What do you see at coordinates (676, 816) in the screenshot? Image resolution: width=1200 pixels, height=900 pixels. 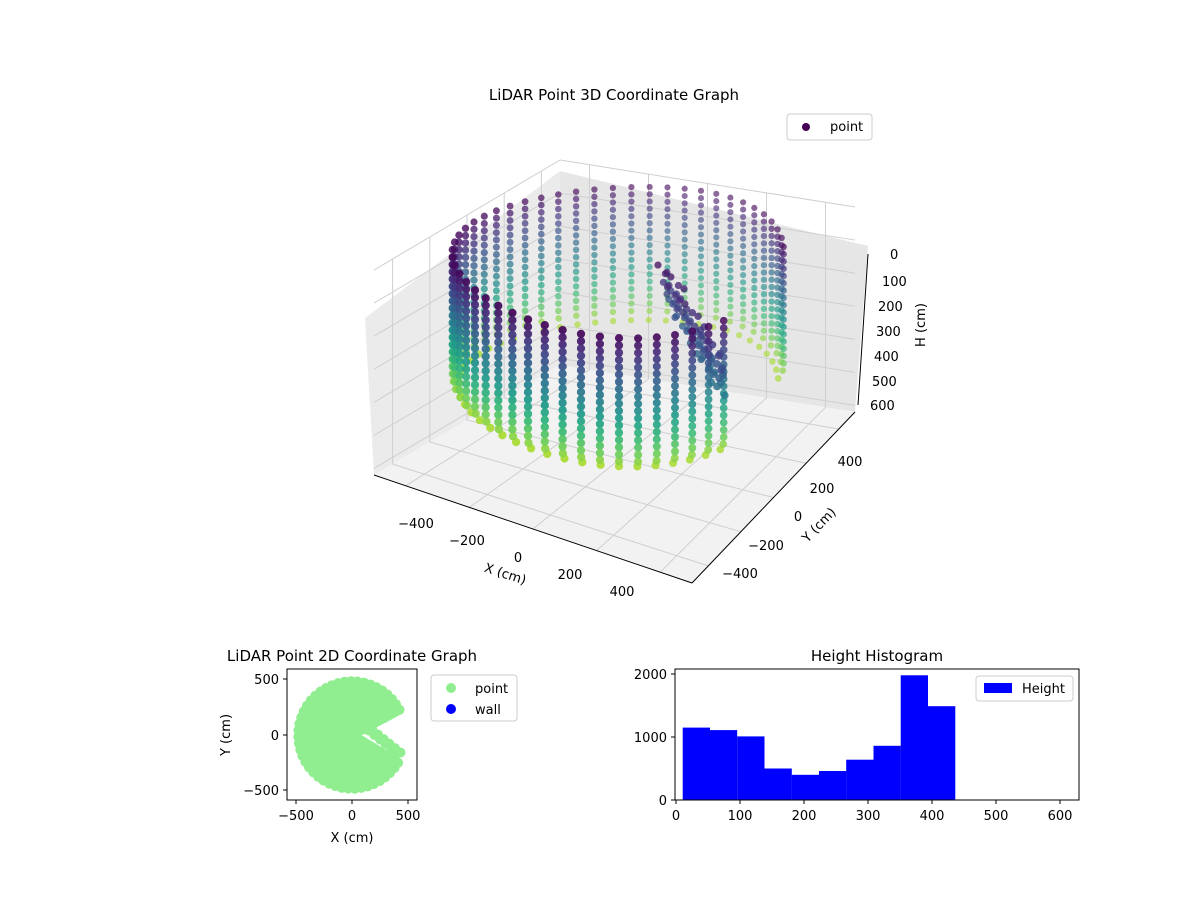 I see `x-tick-label: 0` at bounding box center [676, 816].